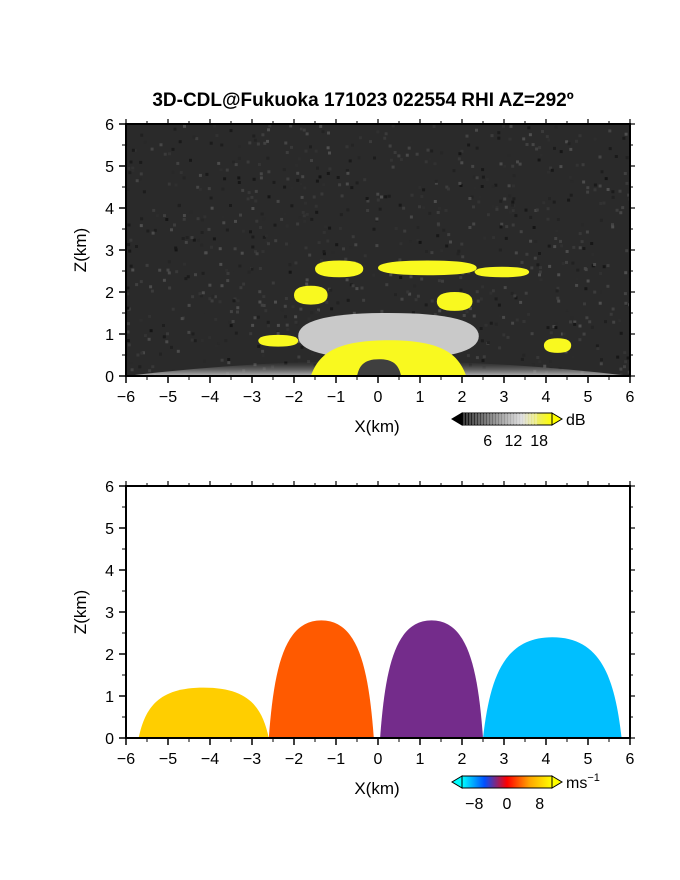 The width and height of the screenshot is (680, 880). I want to click on velocity-colorbar-unit: ms−1, so click(583, 782).